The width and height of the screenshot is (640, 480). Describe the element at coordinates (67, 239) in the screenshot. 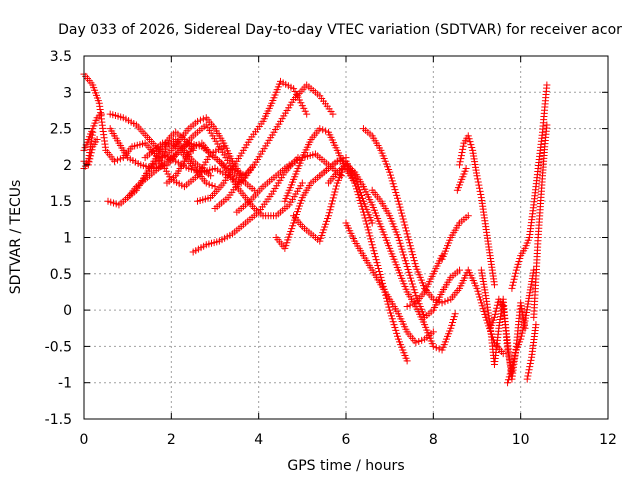

I see `y-tick-label: 1` at that location.